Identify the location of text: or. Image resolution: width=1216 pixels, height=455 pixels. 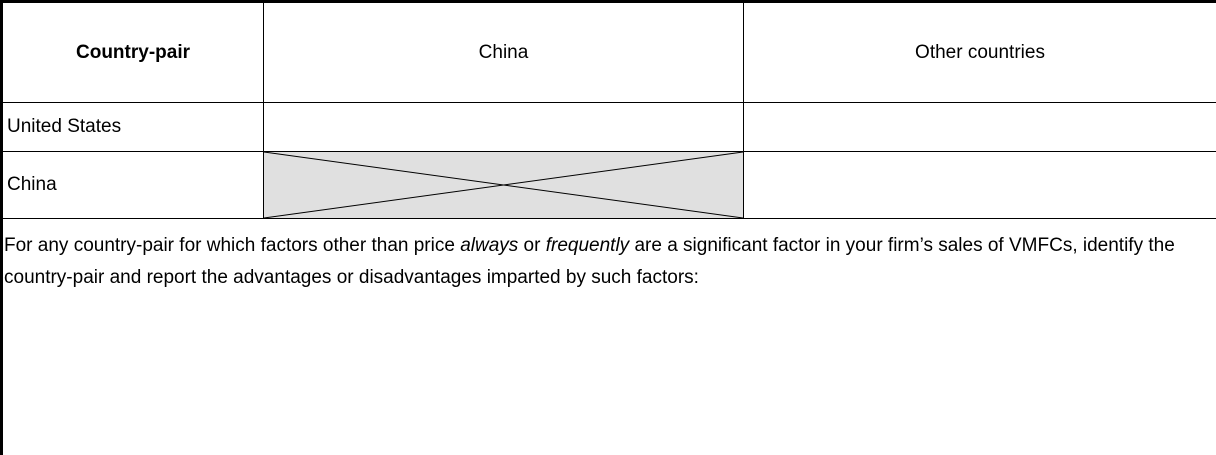
(532, 245).